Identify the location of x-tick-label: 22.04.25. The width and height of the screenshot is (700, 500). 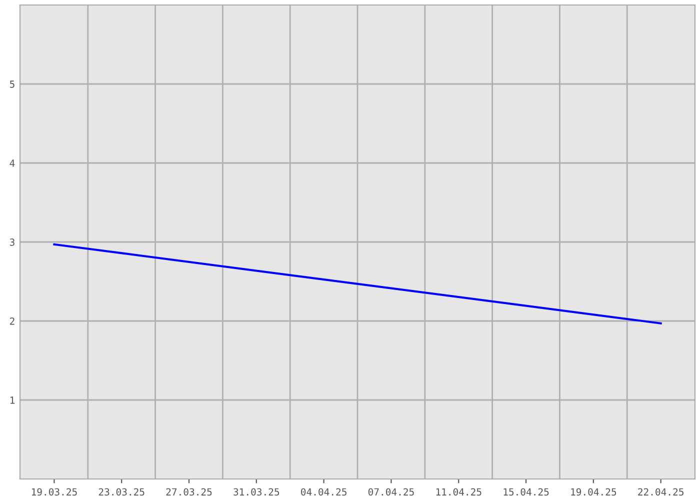
(661, 492).